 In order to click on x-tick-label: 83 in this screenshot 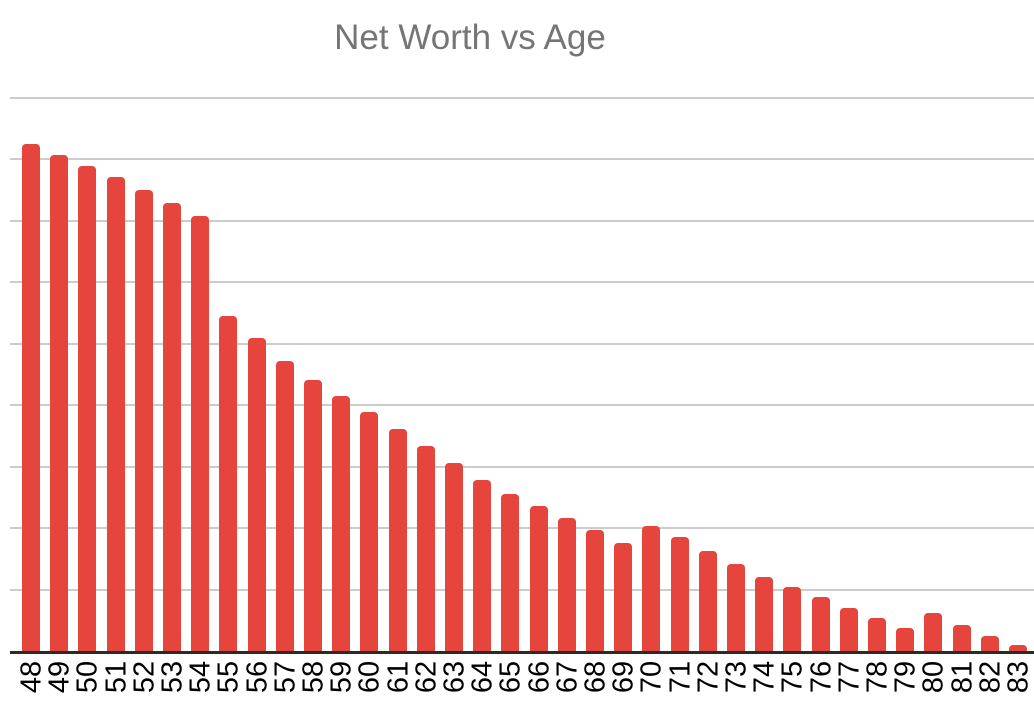, I will do `click(1018, 677)`.